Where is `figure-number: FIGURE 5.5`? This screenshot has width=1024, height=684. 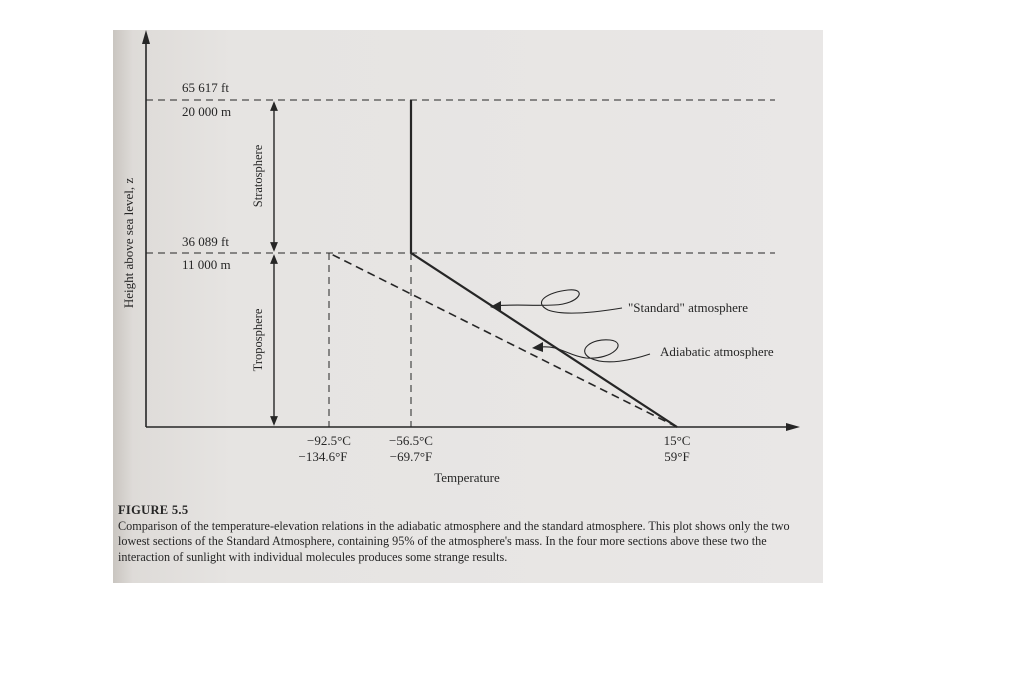
figure-number: FIGURE 5.5 is located at coordinates (153, 510).